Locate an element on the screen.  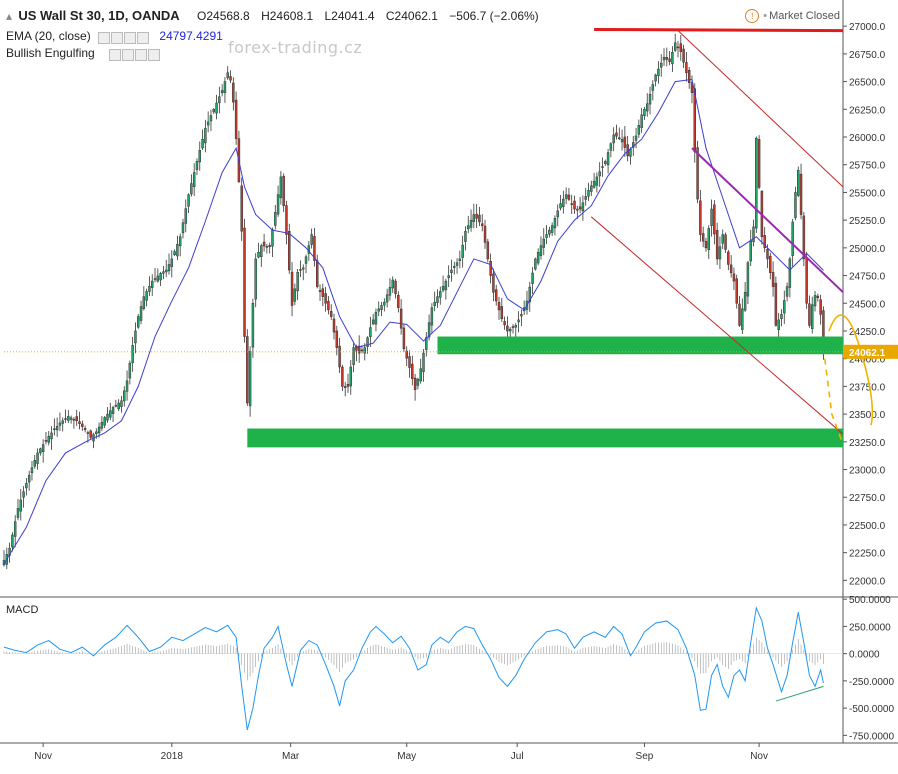
pattern-label: Bullish Engulfing is located at coordinates (50, 53).